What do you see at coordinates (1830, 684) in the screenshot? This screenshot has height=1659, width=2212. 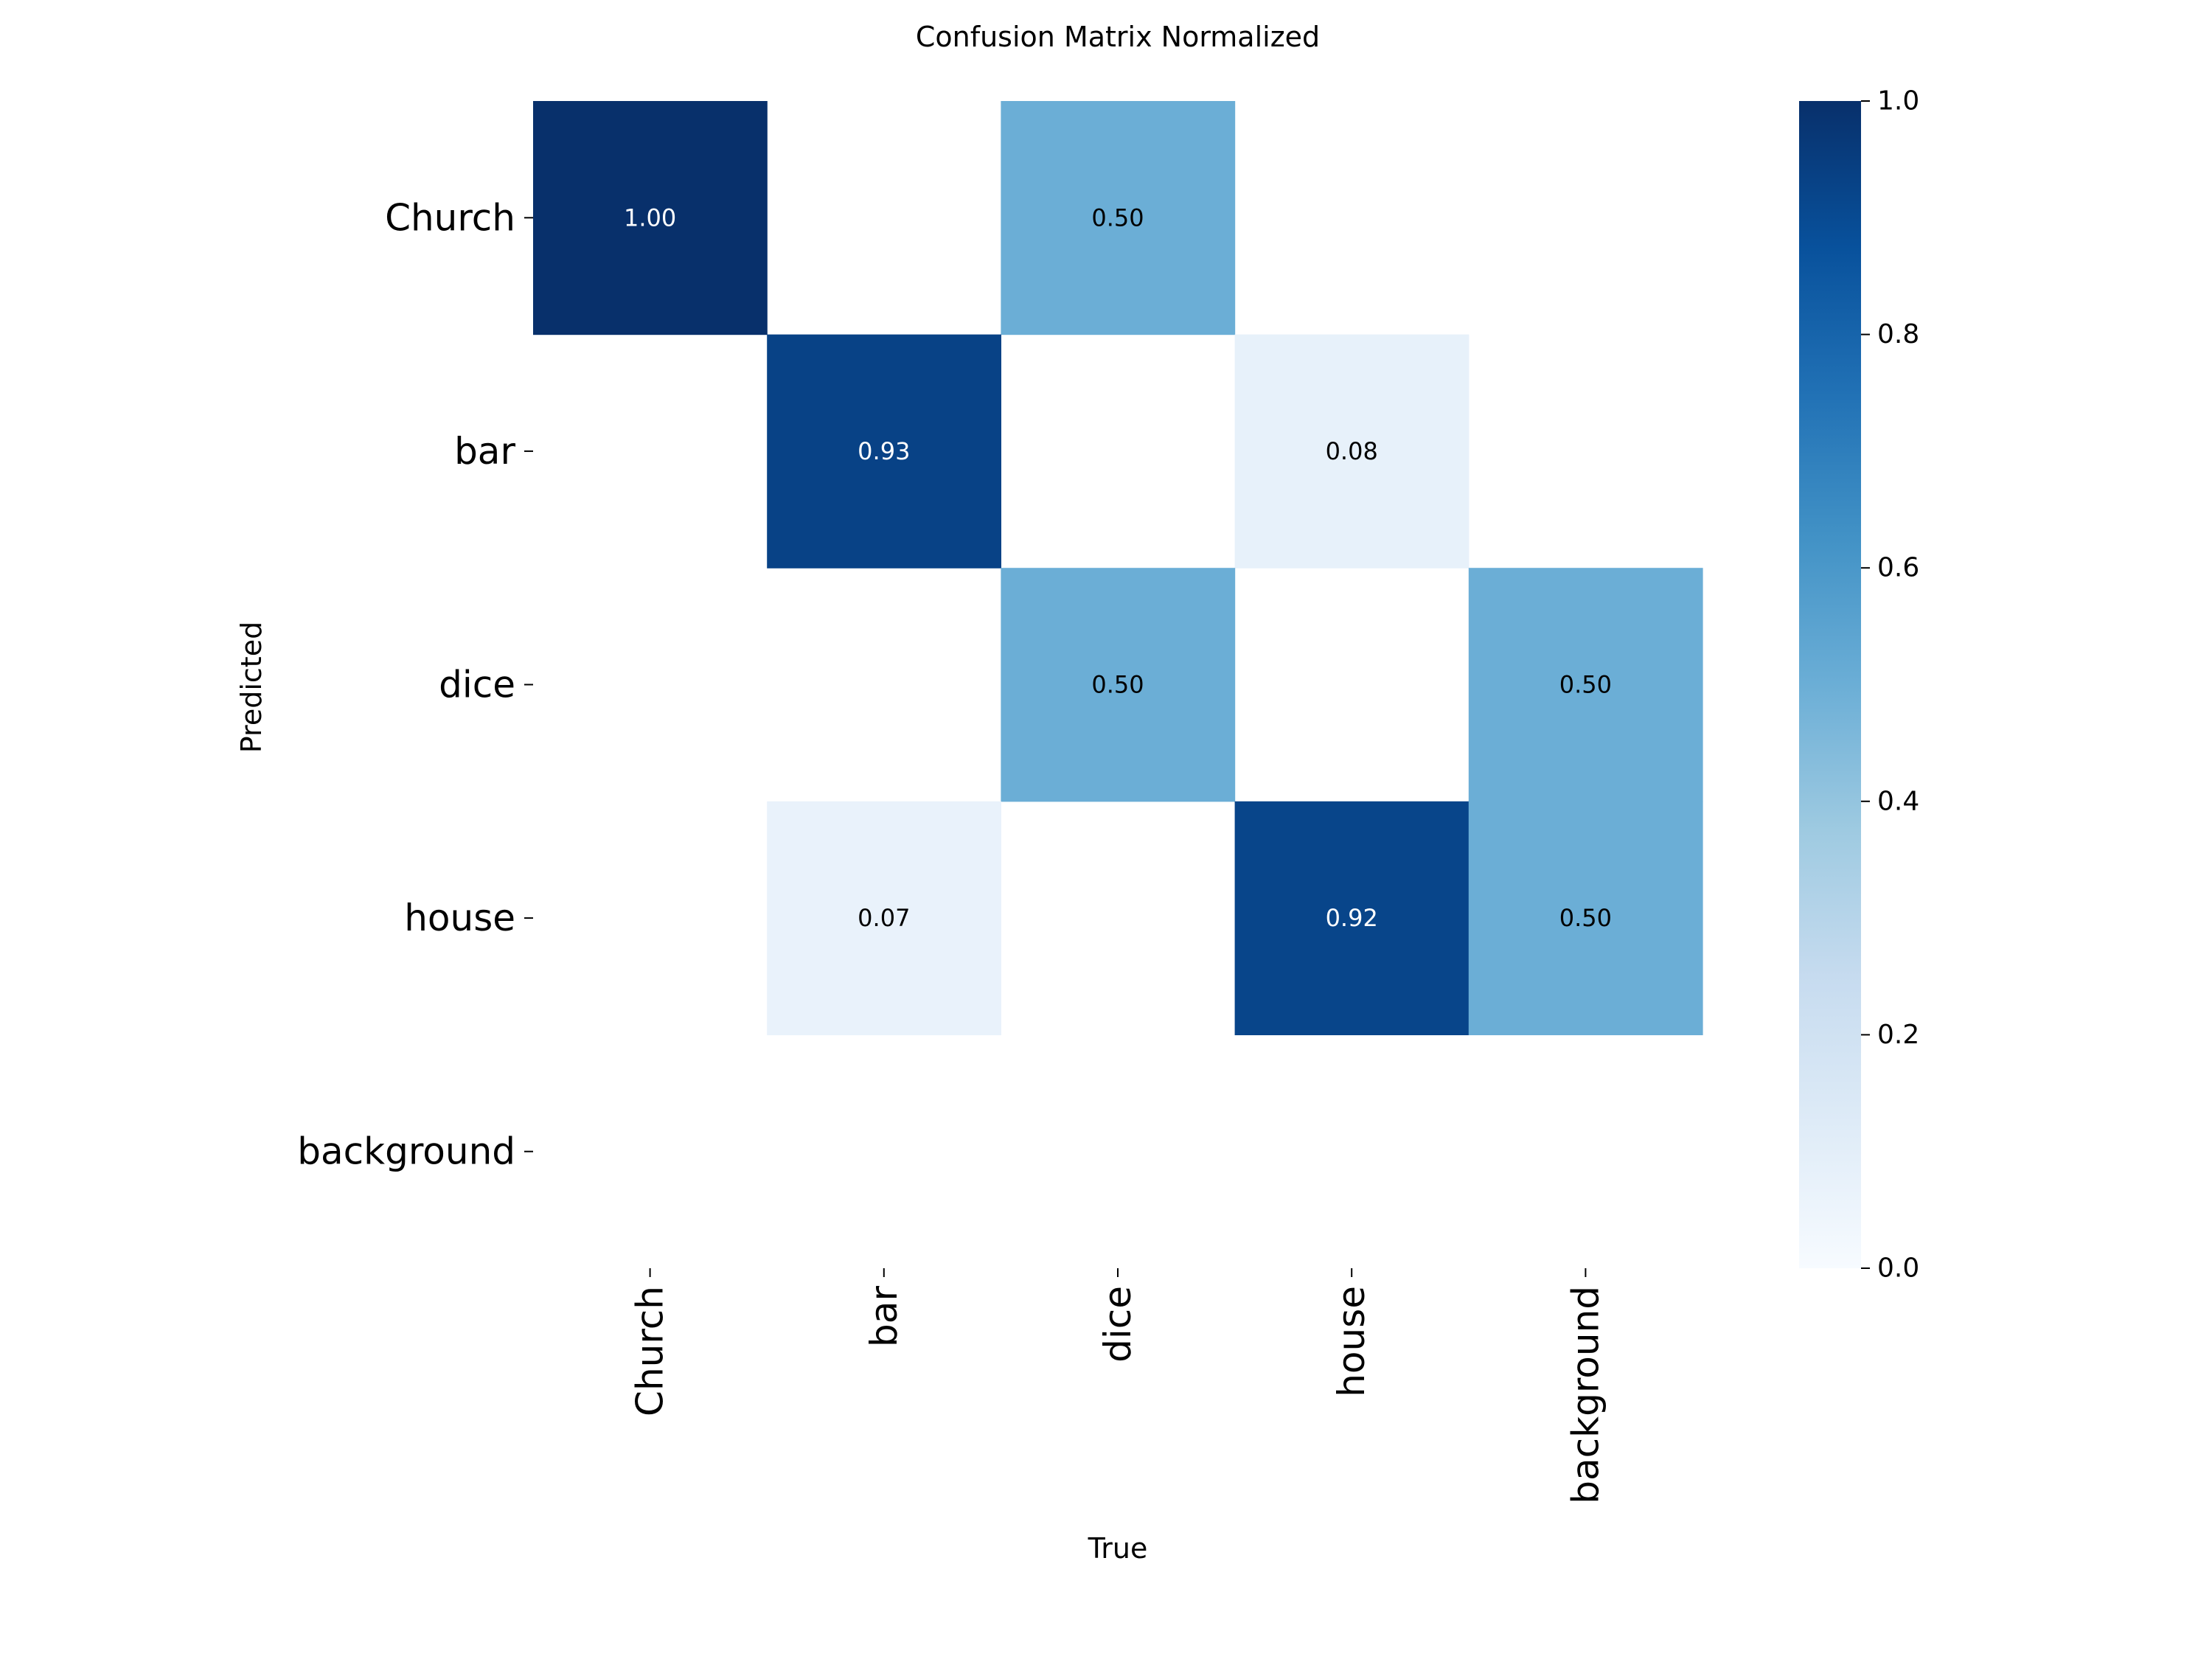 I see `colorbar` at bounding box center [1830, 684].